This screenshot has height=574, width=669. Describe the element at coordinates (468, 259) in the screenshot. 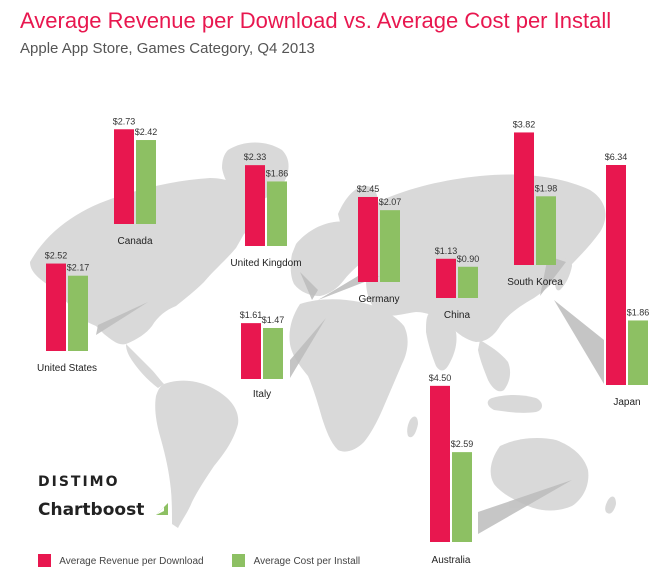

I see `data-label-cost-china: $0.90` at that location.